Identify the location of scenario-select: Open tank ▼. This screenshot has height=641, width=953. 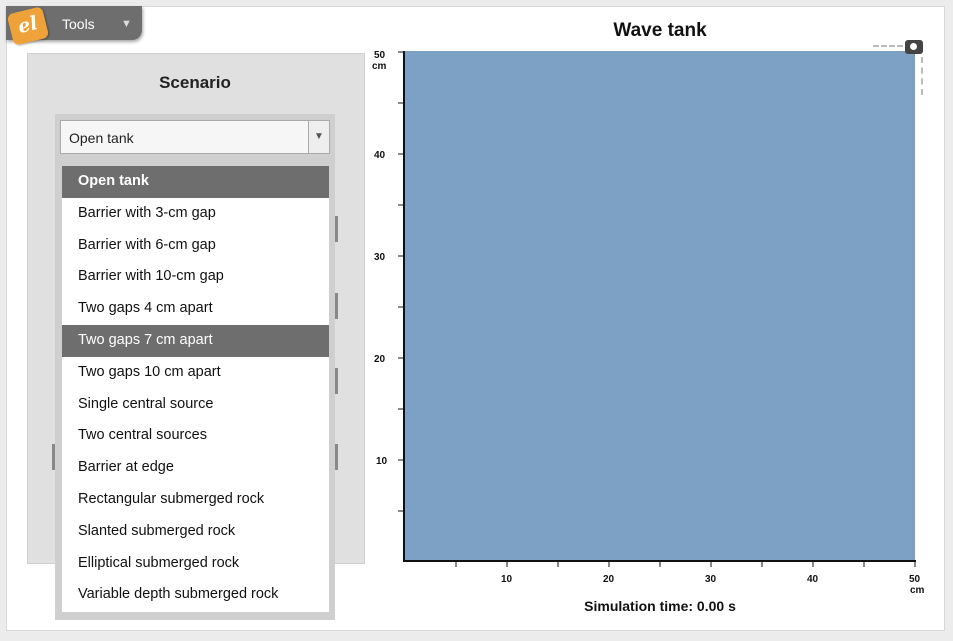
(195, 137).